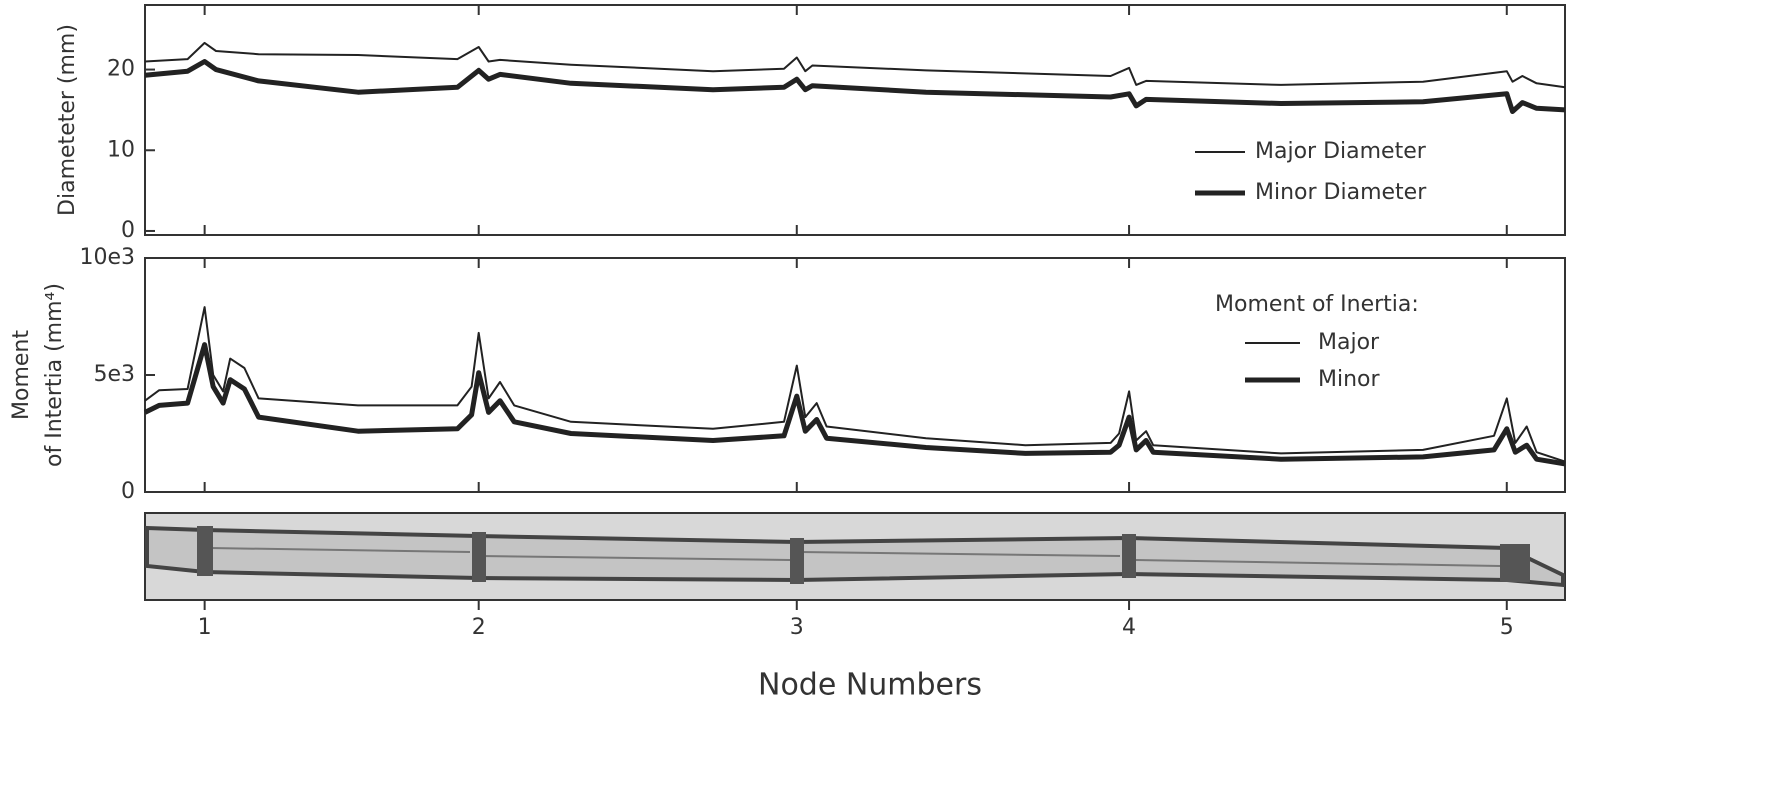 The height and width of the screenshot is (792, 1770). What do you see at coordinates (54, 375) in the screenshot?
I see `y-axis-label: of Intertia (mm⁴)` at bounding box center [54, 375].